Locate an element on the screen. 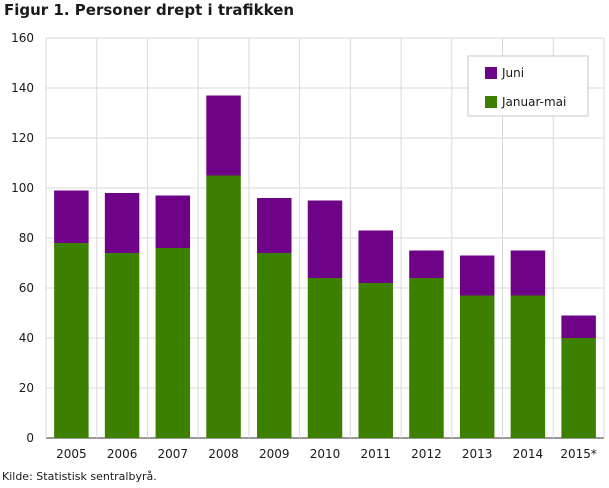 The image size is (609, 488). bar-2007-januar-mai is located at coordinates (173, 343).